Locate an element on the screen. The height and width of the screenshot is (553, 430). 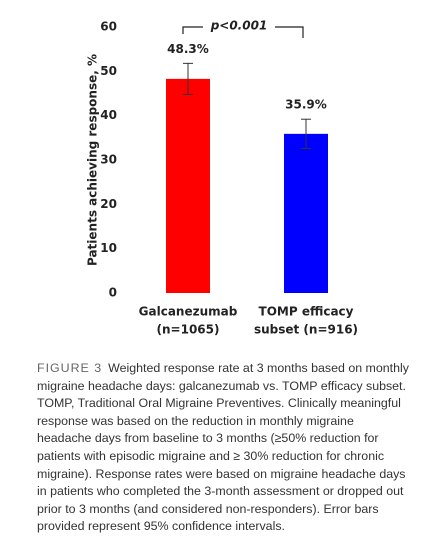
y-tick-label: 50 is located at coordinates (108, 71).